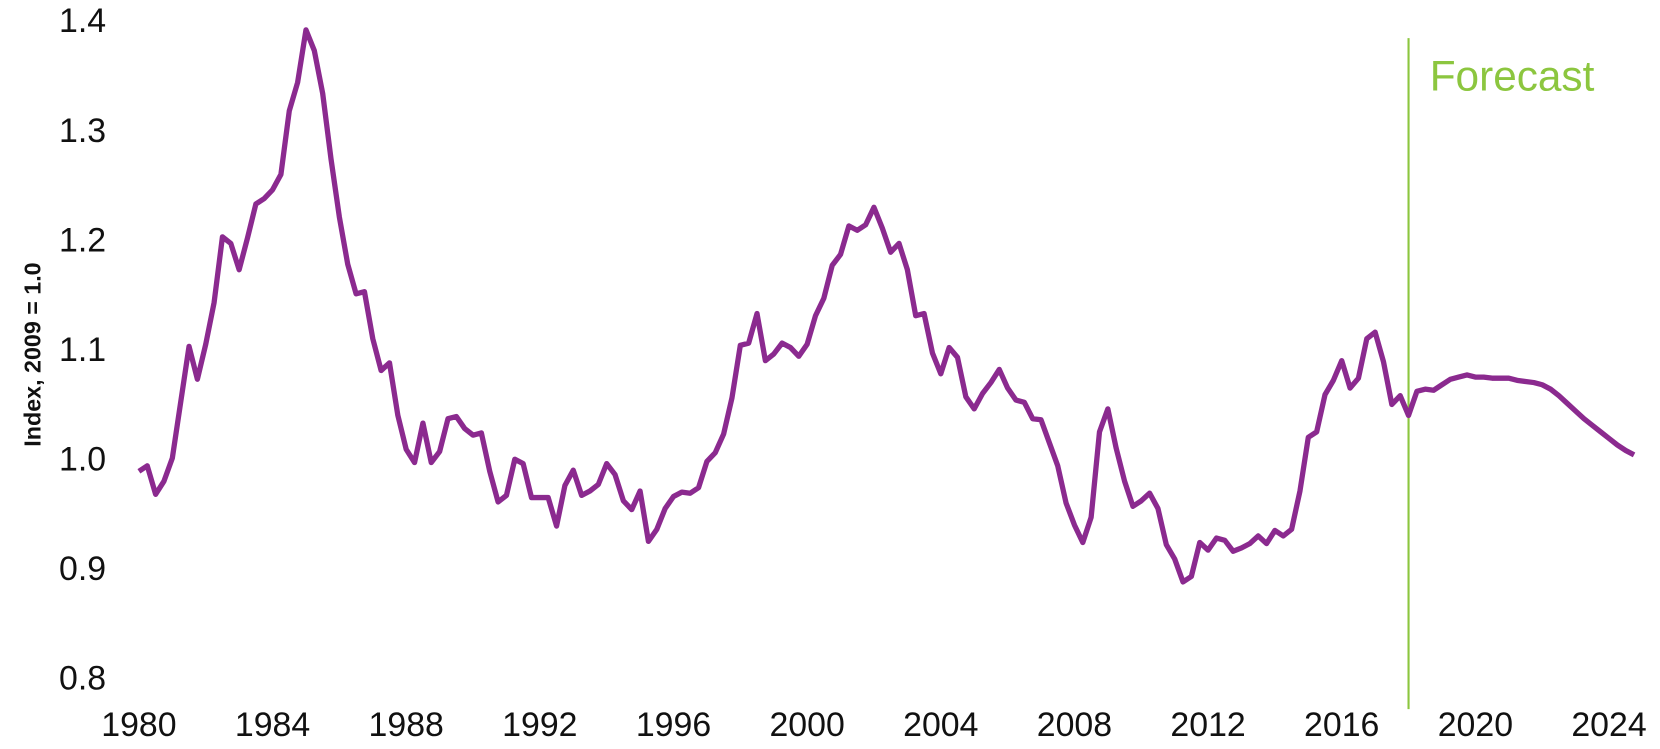 The height and width of the screenshot is (749, 1660). What do you see at coordinates (1512, 76) in the screenshot?
I see `forecast-label: Forecast` at bounding box center [1512, 76].